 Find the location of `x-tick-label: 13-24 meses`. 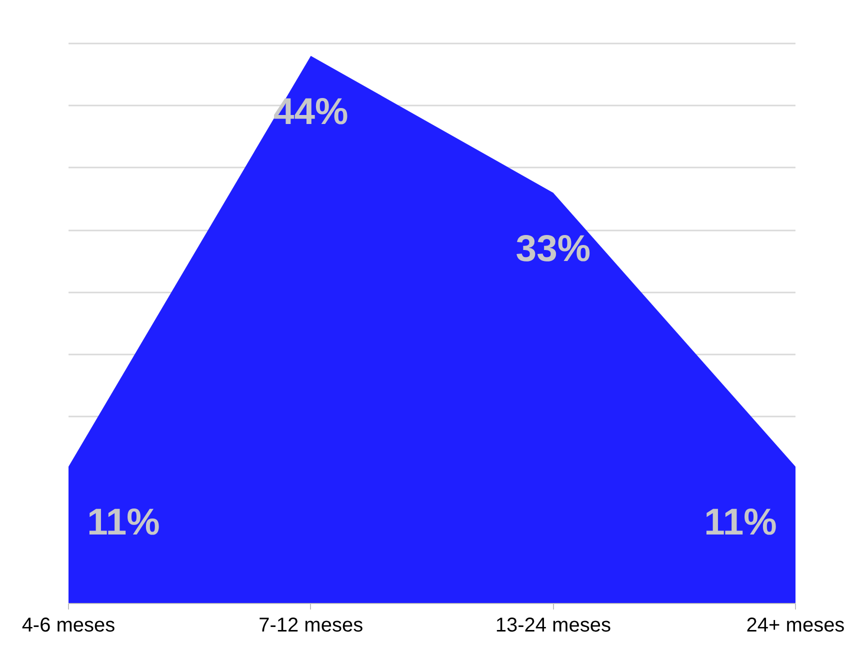

x-tick-label: 13-24 meses is located at coordinates (553, 625).